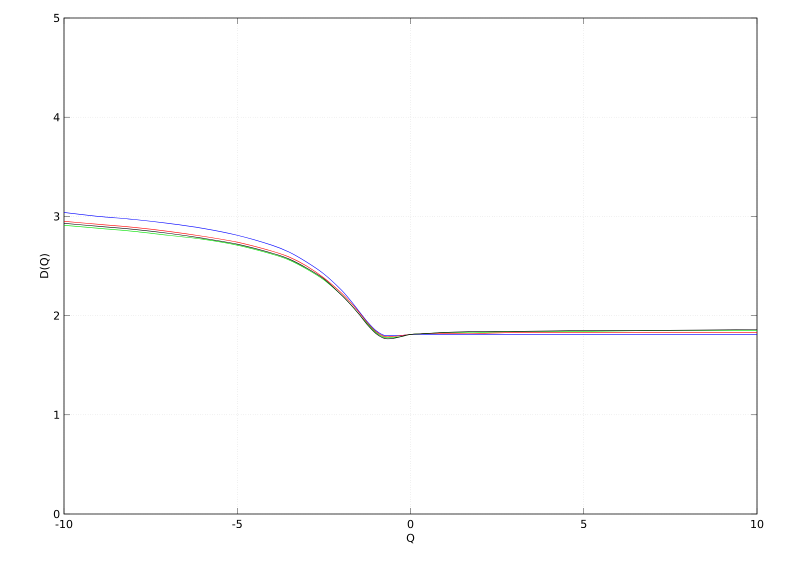 The image size is (788, 576). Describe the element at coordinates (57, 514) in the screenshot. I see `y-tick-label: 0` at that location.